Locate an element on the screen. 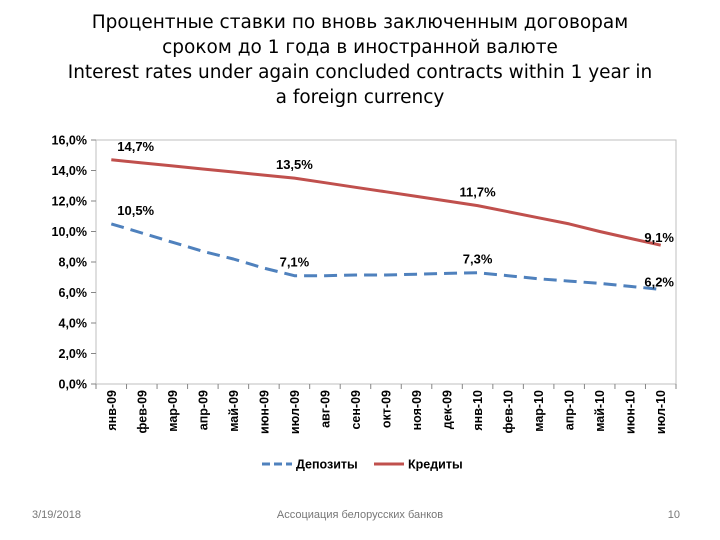  x-tick-label: июл-10 is located at coordinates (661, 412).